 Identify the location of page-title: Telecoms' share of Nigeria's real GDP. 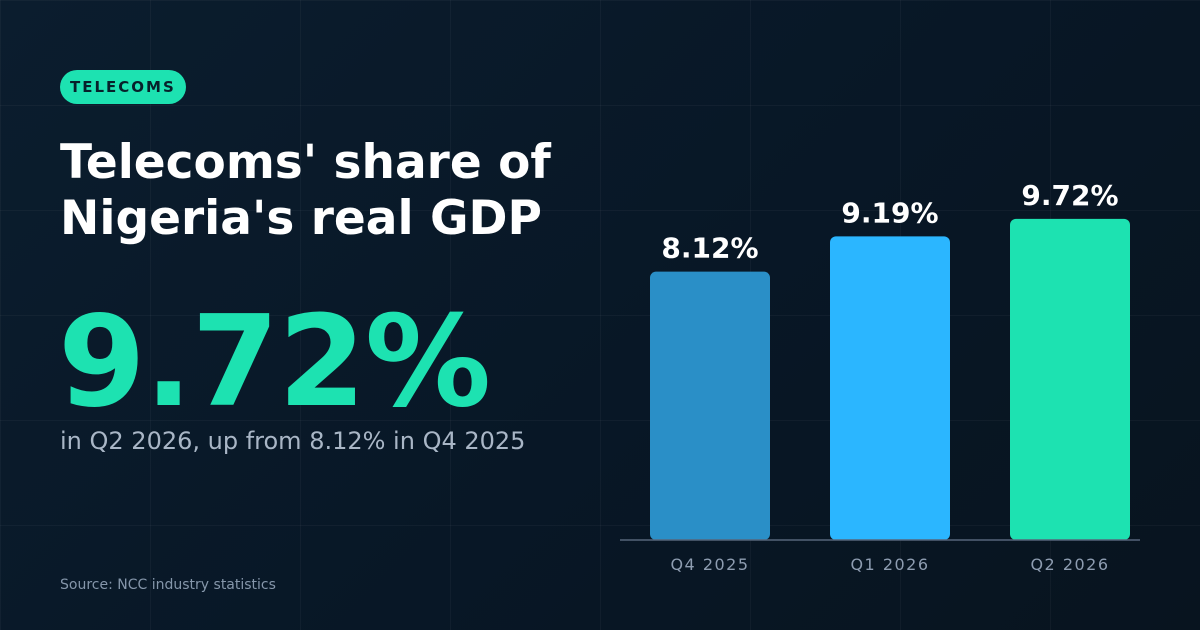
(320, 191).